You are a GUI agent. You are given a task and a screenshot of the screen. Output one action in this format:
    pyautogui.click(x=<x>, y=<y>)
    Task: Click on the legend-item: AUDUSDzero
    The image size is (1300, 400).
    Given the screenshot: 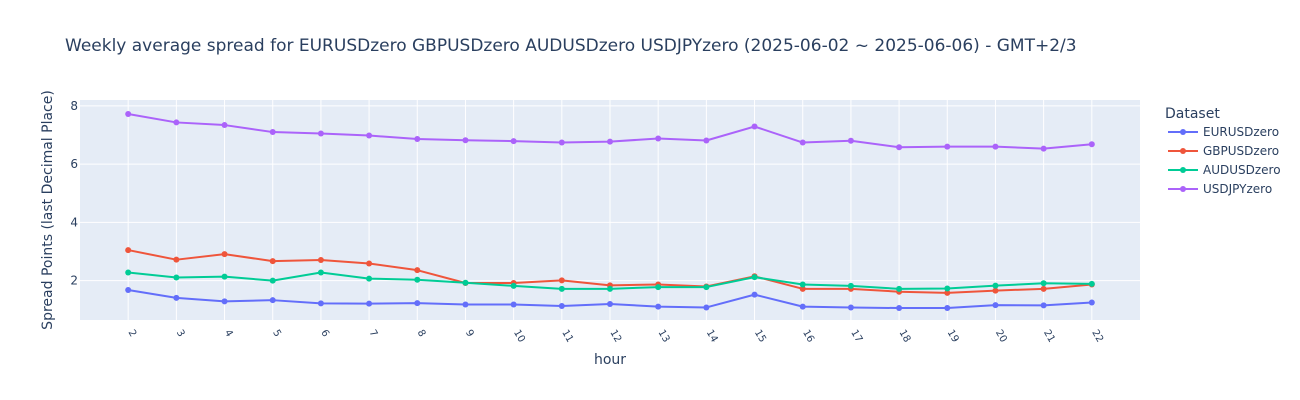 What is the action you would take?
    pyautogui.click(x=1224, y=170)
    